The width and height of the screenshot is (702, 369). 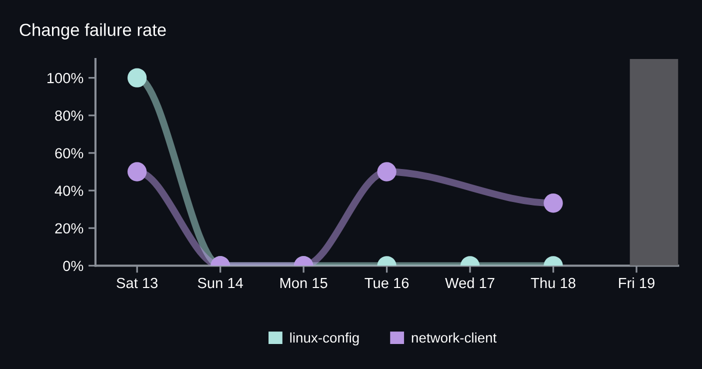 I want to click on x-tick-label: Tue 16, so click(x=386, y=283).